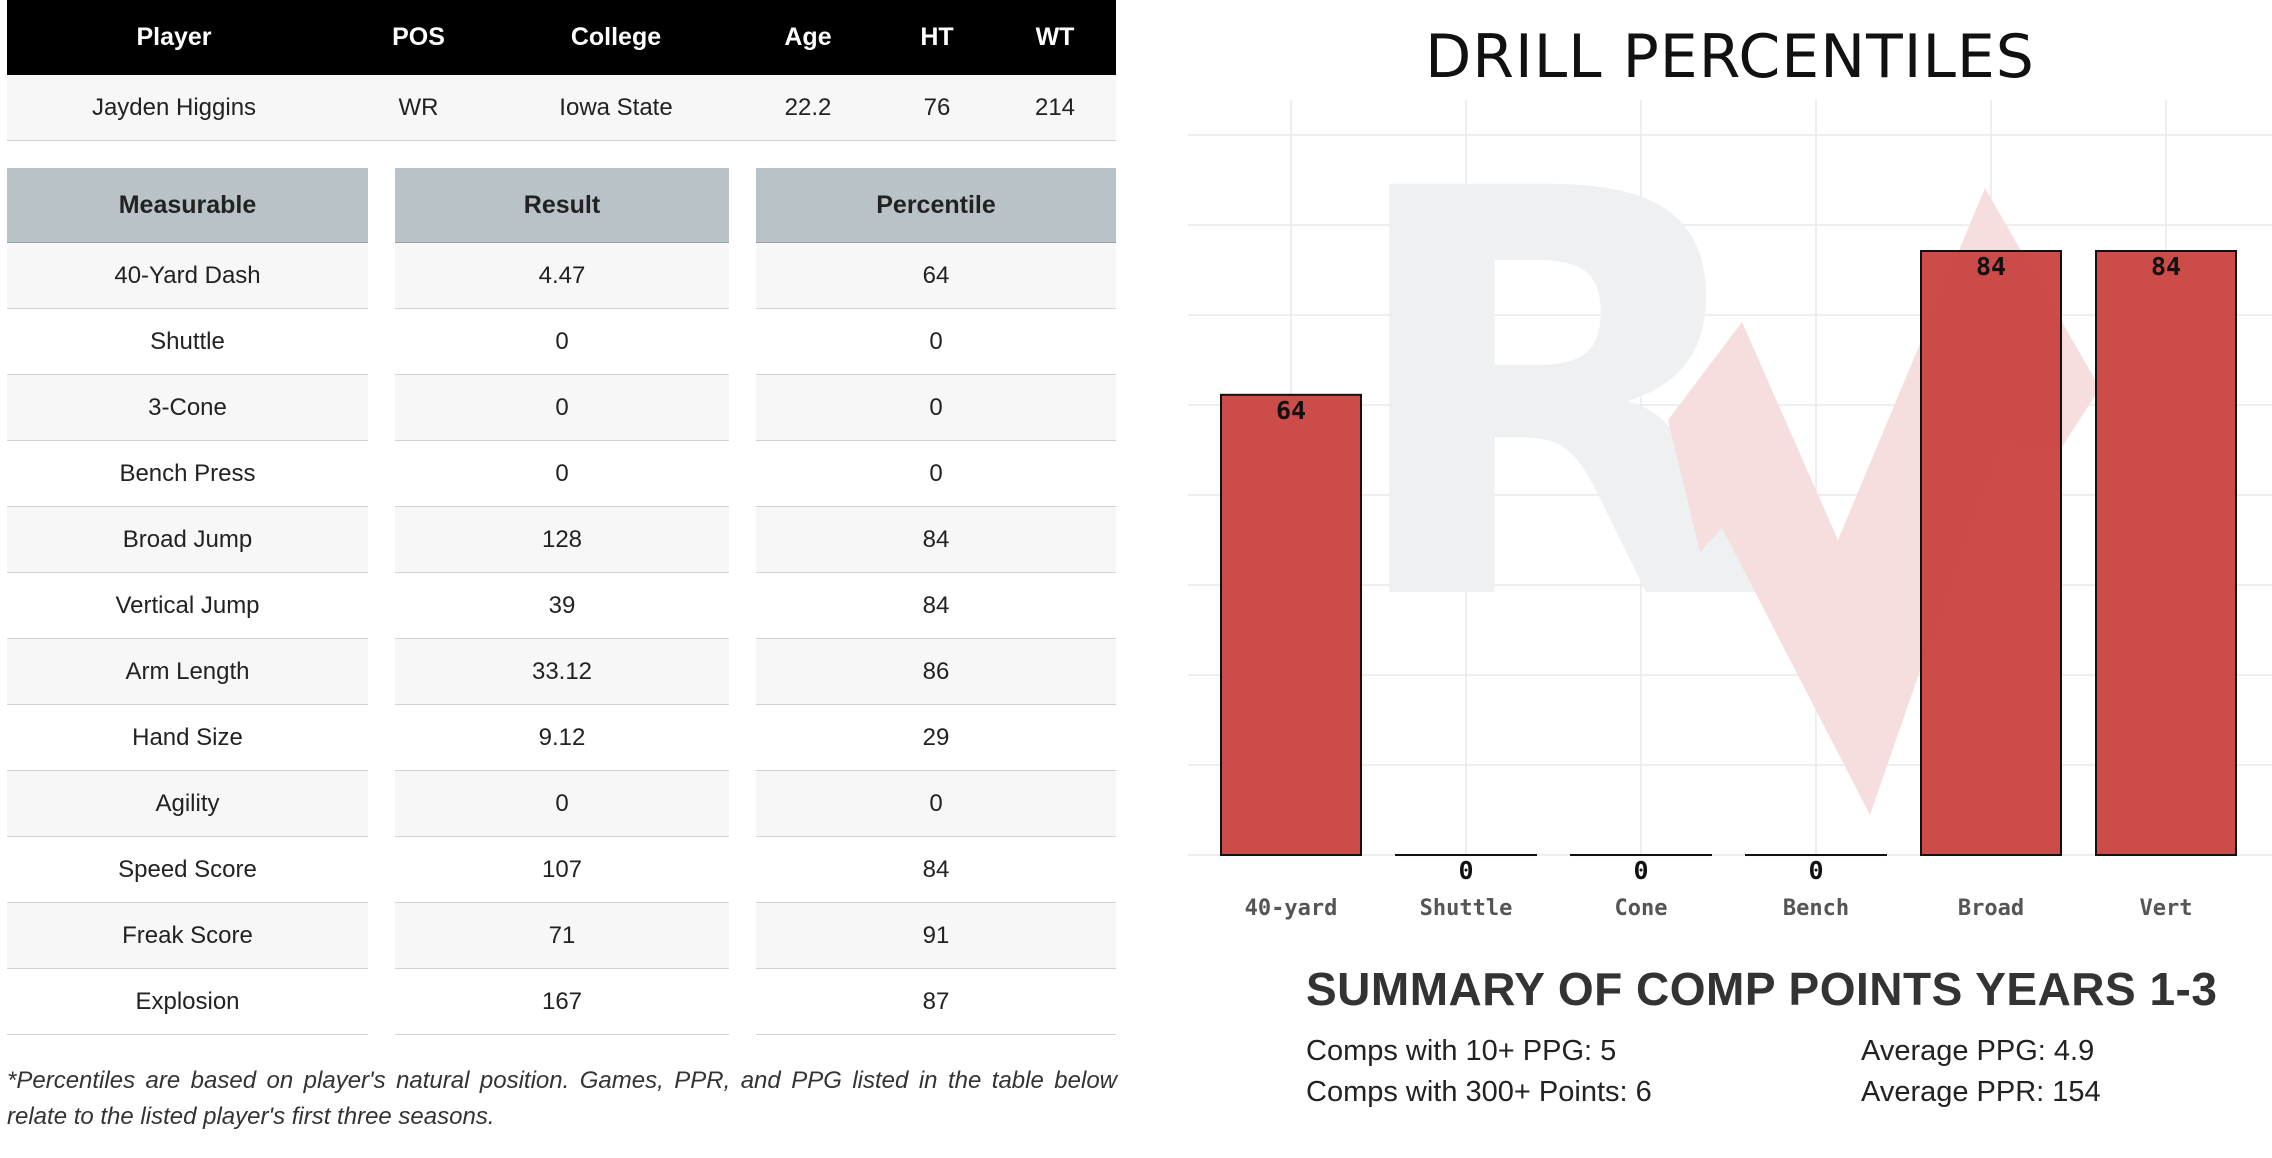 The image size is (2272, 1158). I want to click on percentile-cell: 91, so click(936, 936).